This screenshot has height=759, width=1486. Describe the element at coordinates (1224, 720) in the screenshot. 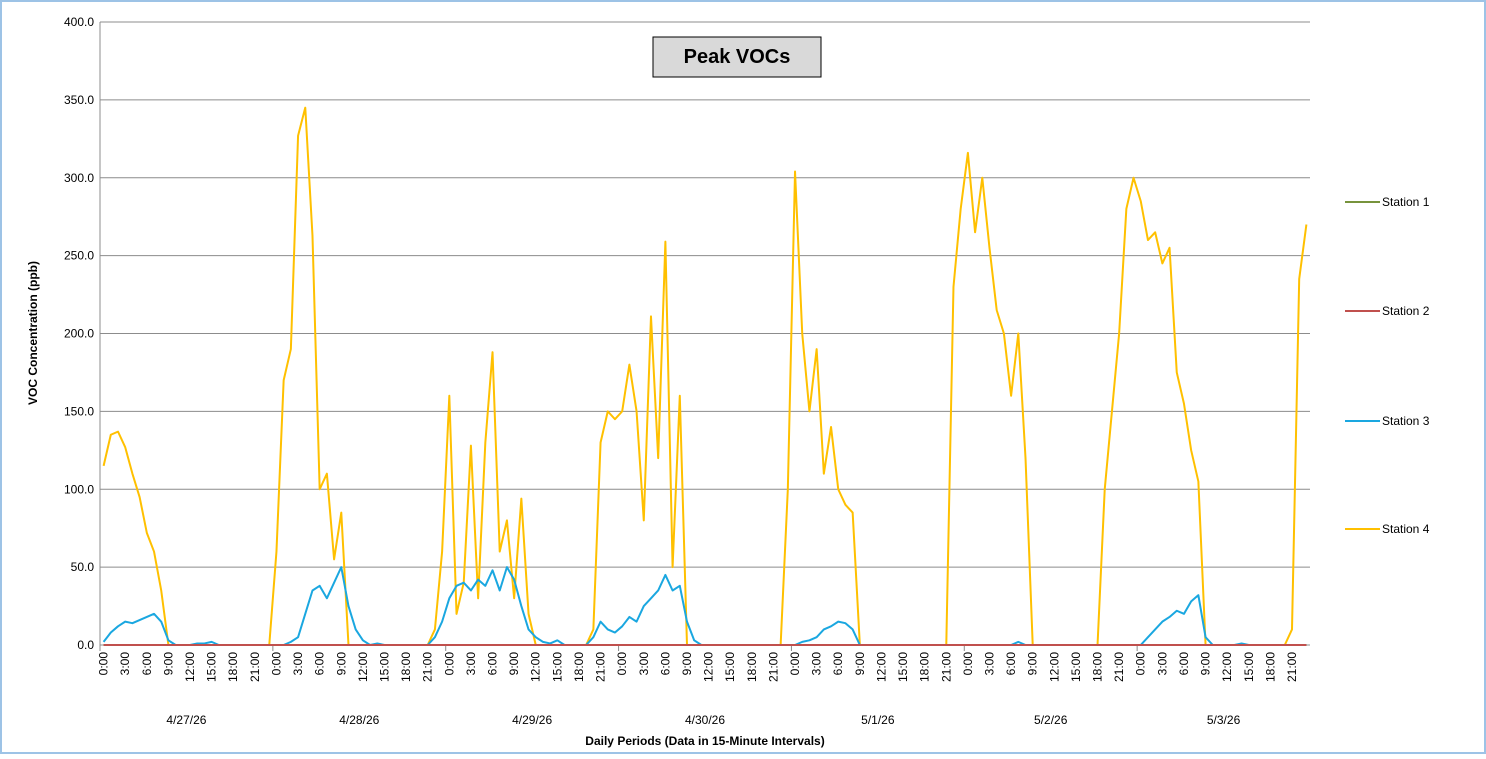

I see `x-group-label: 5/3/26` at that location.